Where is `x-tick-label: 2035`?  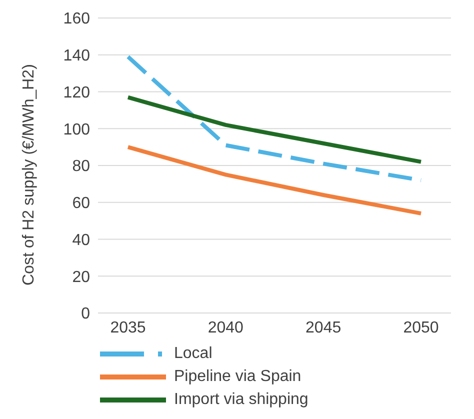 x-tick-label: 2035 is located at coordinates (128, 327).